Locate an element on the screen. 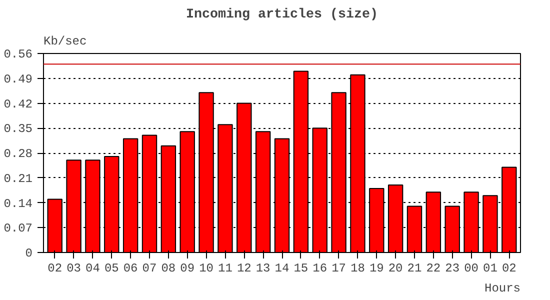 This screenshot has width=550, height=300. y-tick-label: 0.35 is located at coordinates (18, 129).